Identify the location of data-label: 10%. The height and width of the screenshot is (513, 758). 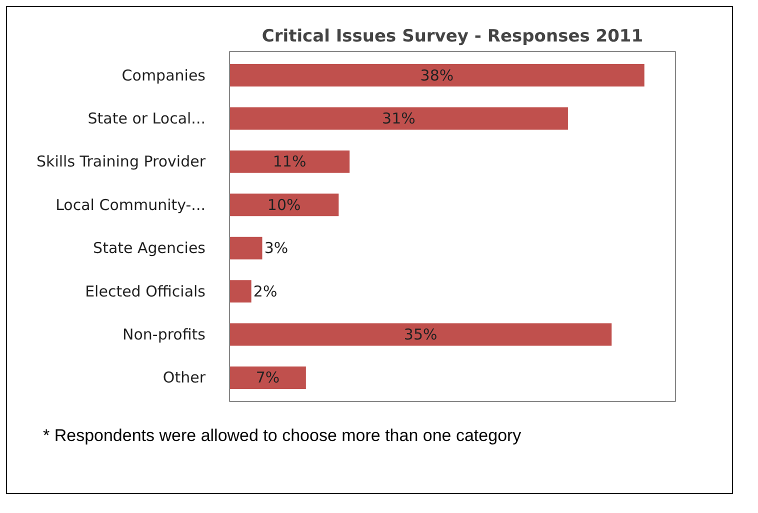
(284, 205).